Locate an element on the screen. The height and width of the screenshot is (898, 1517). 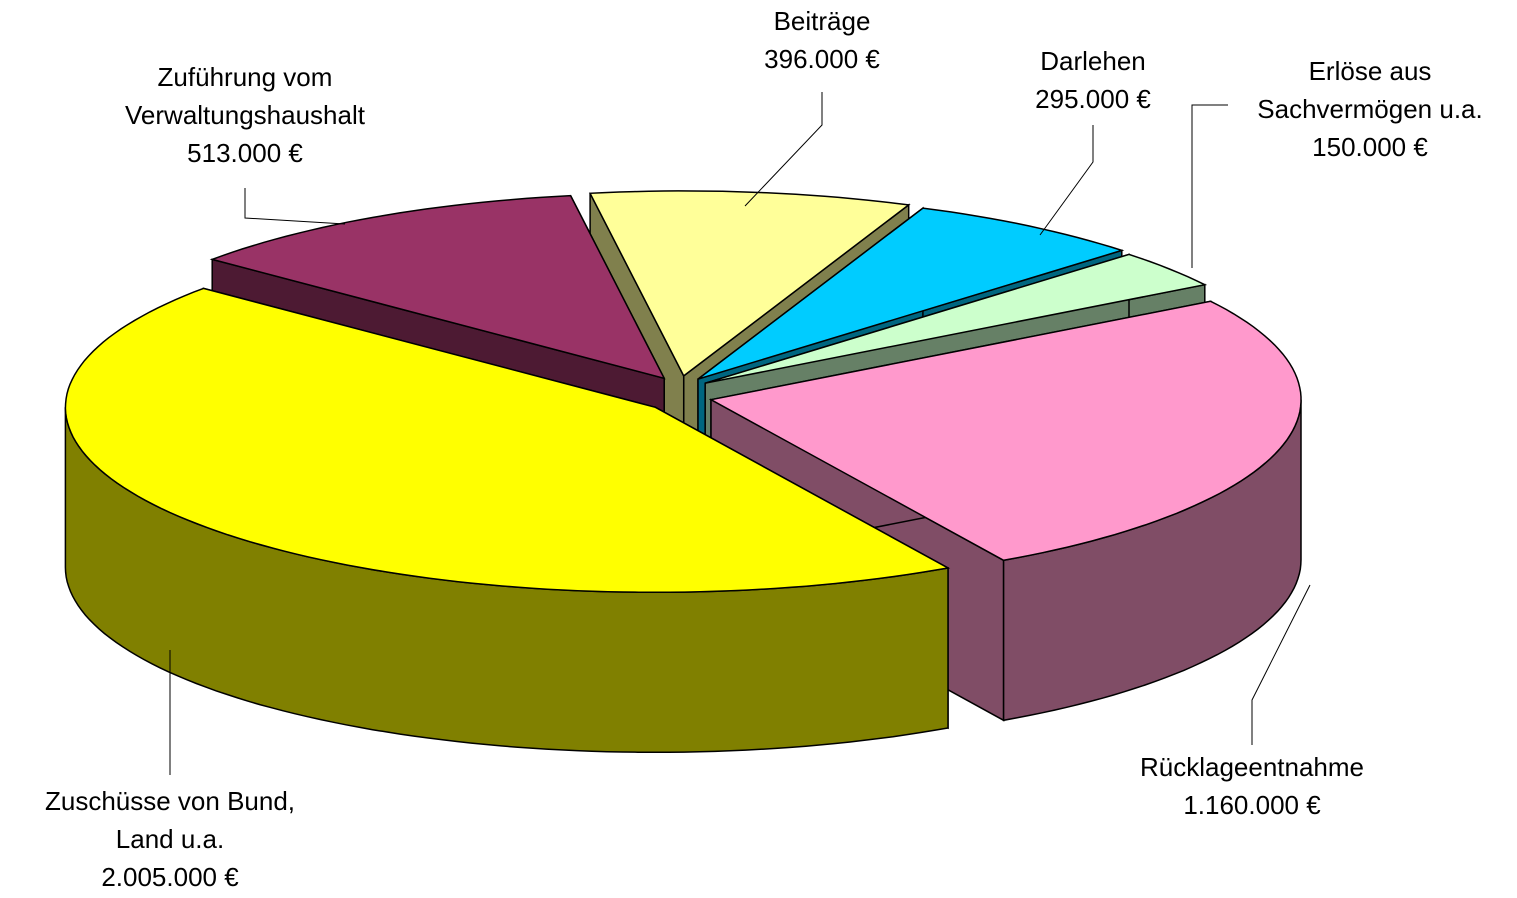
value-label: 295.000 € is located at coordinates (1093, 99).